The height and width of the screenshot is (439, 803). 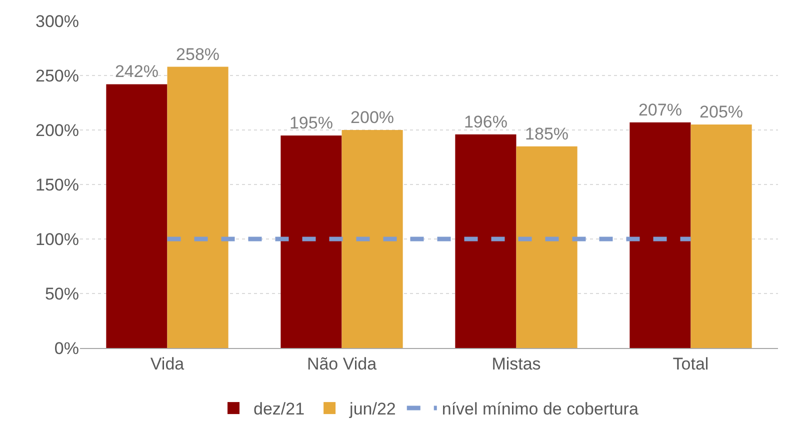 What do you see at coordinates (57, 239) in the screenshot?
I see `y-tick-label: 100%` at bounding box center [57, 239].